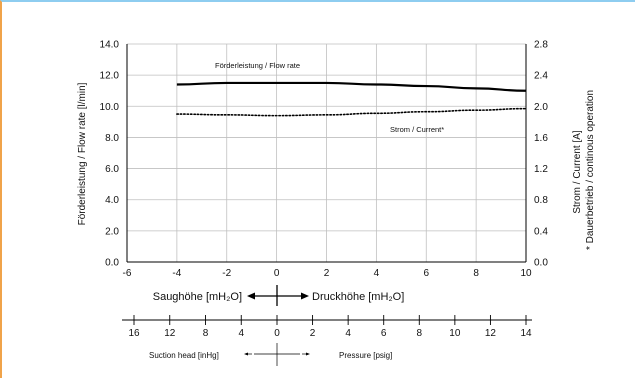 This screenshot has height=378, width=635. Describe the element at coordinates (541, 231) in the screenshot. I see `y-right-tick-label: 0.4` at that location.